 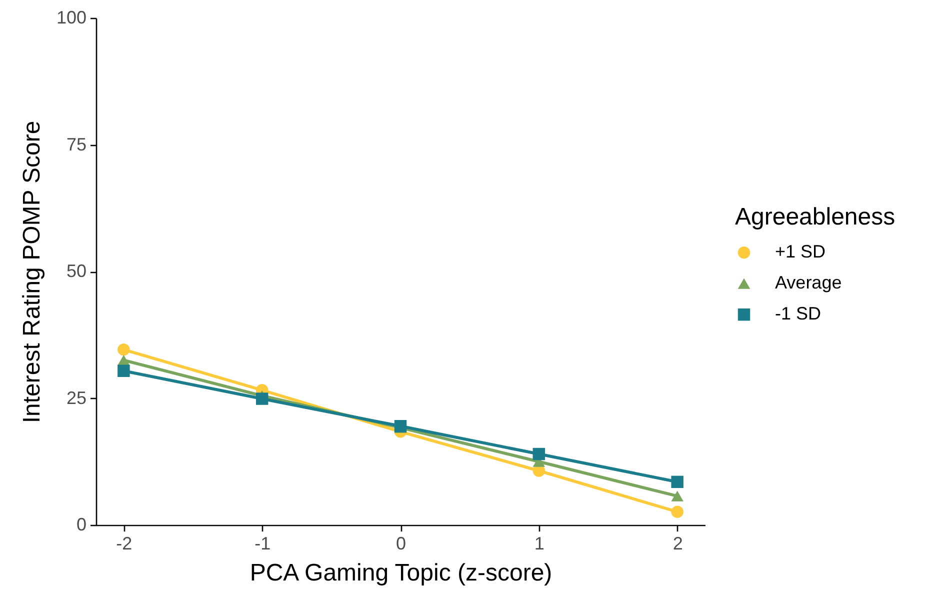 What do you see at coordinates (539, 544) in the screenshot?
I see `x-tick-label: 1` at bounding box center [539, 544].